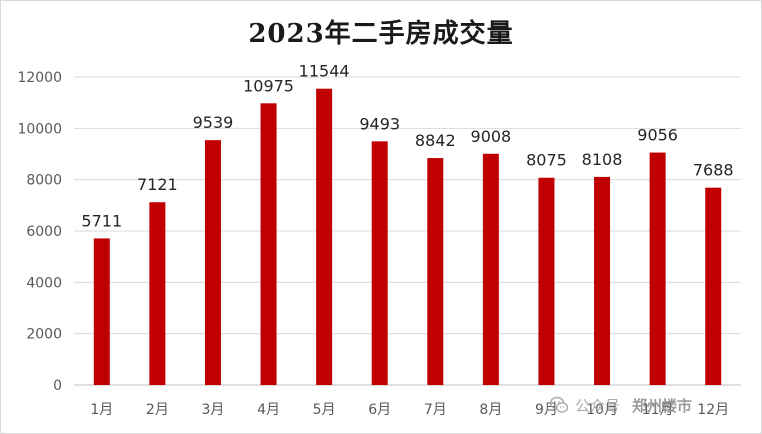  What do you see at coordinates (491, 136) in the screenshot?
I see `data-label: 9008` at bounding box center [491, 136].